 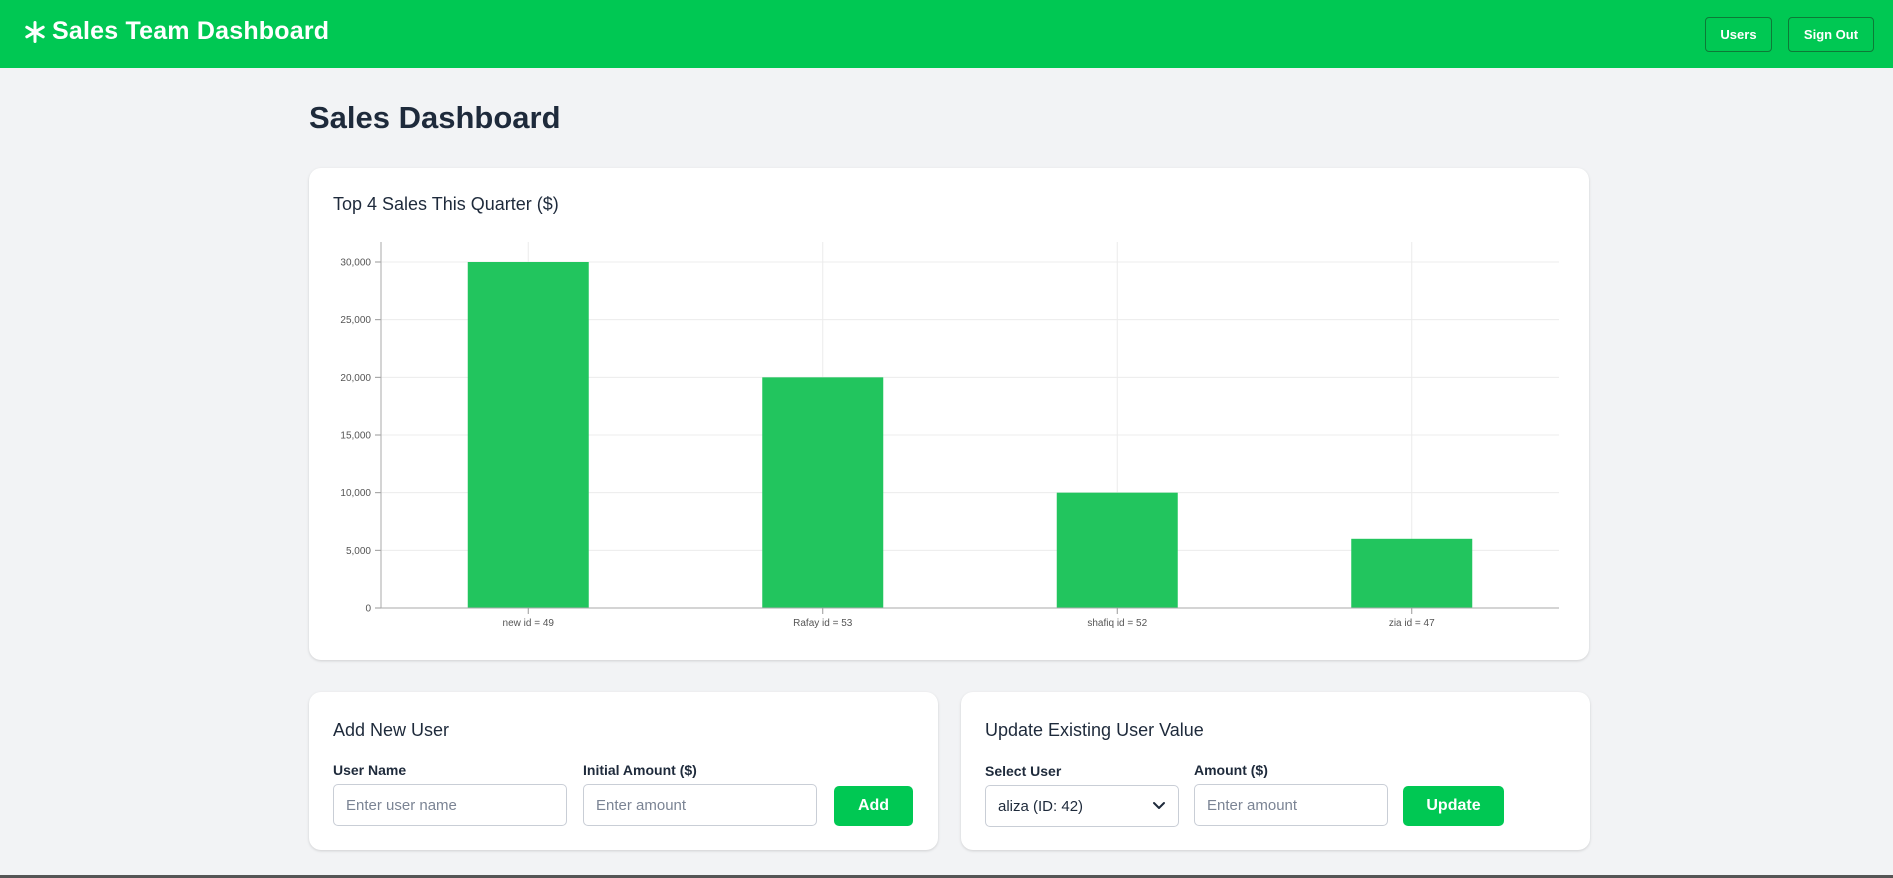 I want to click on app-title: Sales Team Dashboard, so click(x=191, y=31).